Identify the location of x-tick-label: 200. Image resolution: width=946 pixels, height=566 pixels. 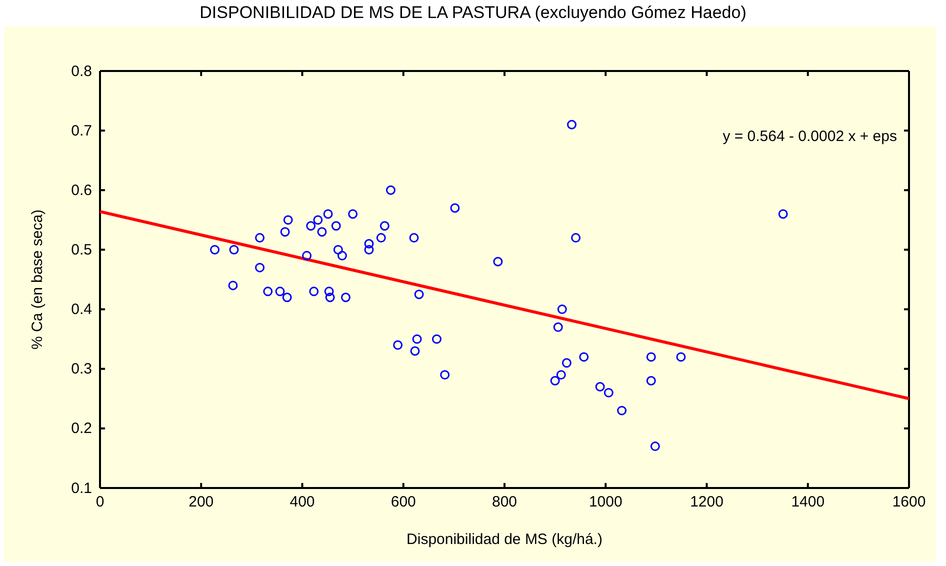
(201, 502).